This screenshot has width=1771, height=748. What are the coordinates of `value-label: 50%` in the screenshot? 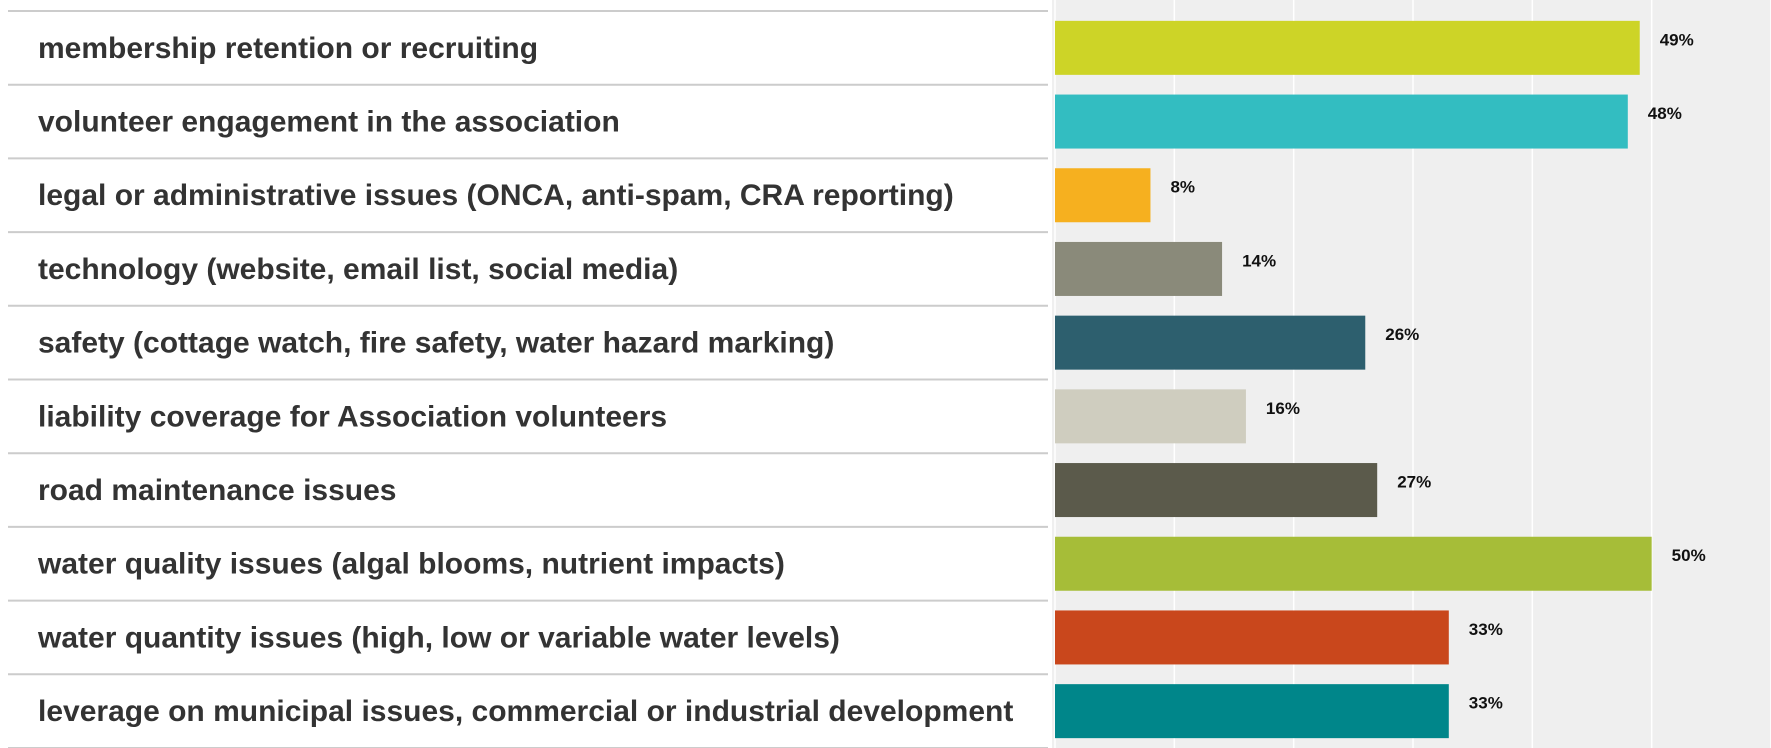 It's located at (1689, 555).